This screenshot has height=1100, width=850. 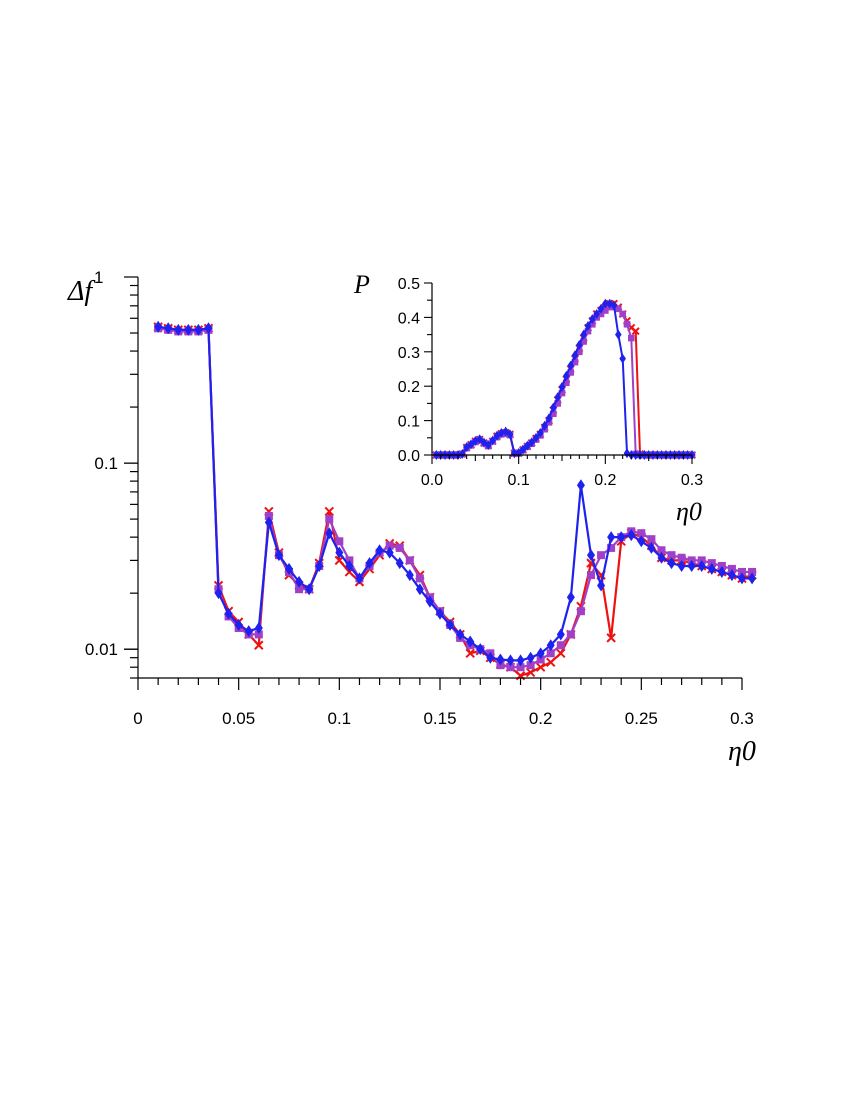 What do you see at coordinates (541, 718) in the screenshot?
I see `main-x-tick-label: 0.2` at bounding box center [541, 718].